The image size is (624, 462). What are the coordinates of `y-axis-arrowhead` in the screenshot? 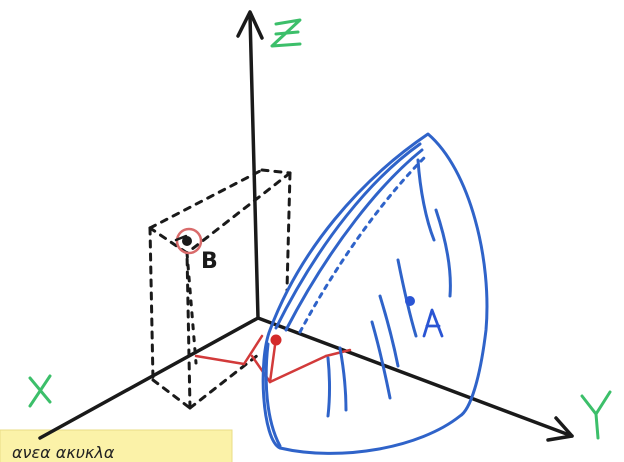 It's located at (560, 429).